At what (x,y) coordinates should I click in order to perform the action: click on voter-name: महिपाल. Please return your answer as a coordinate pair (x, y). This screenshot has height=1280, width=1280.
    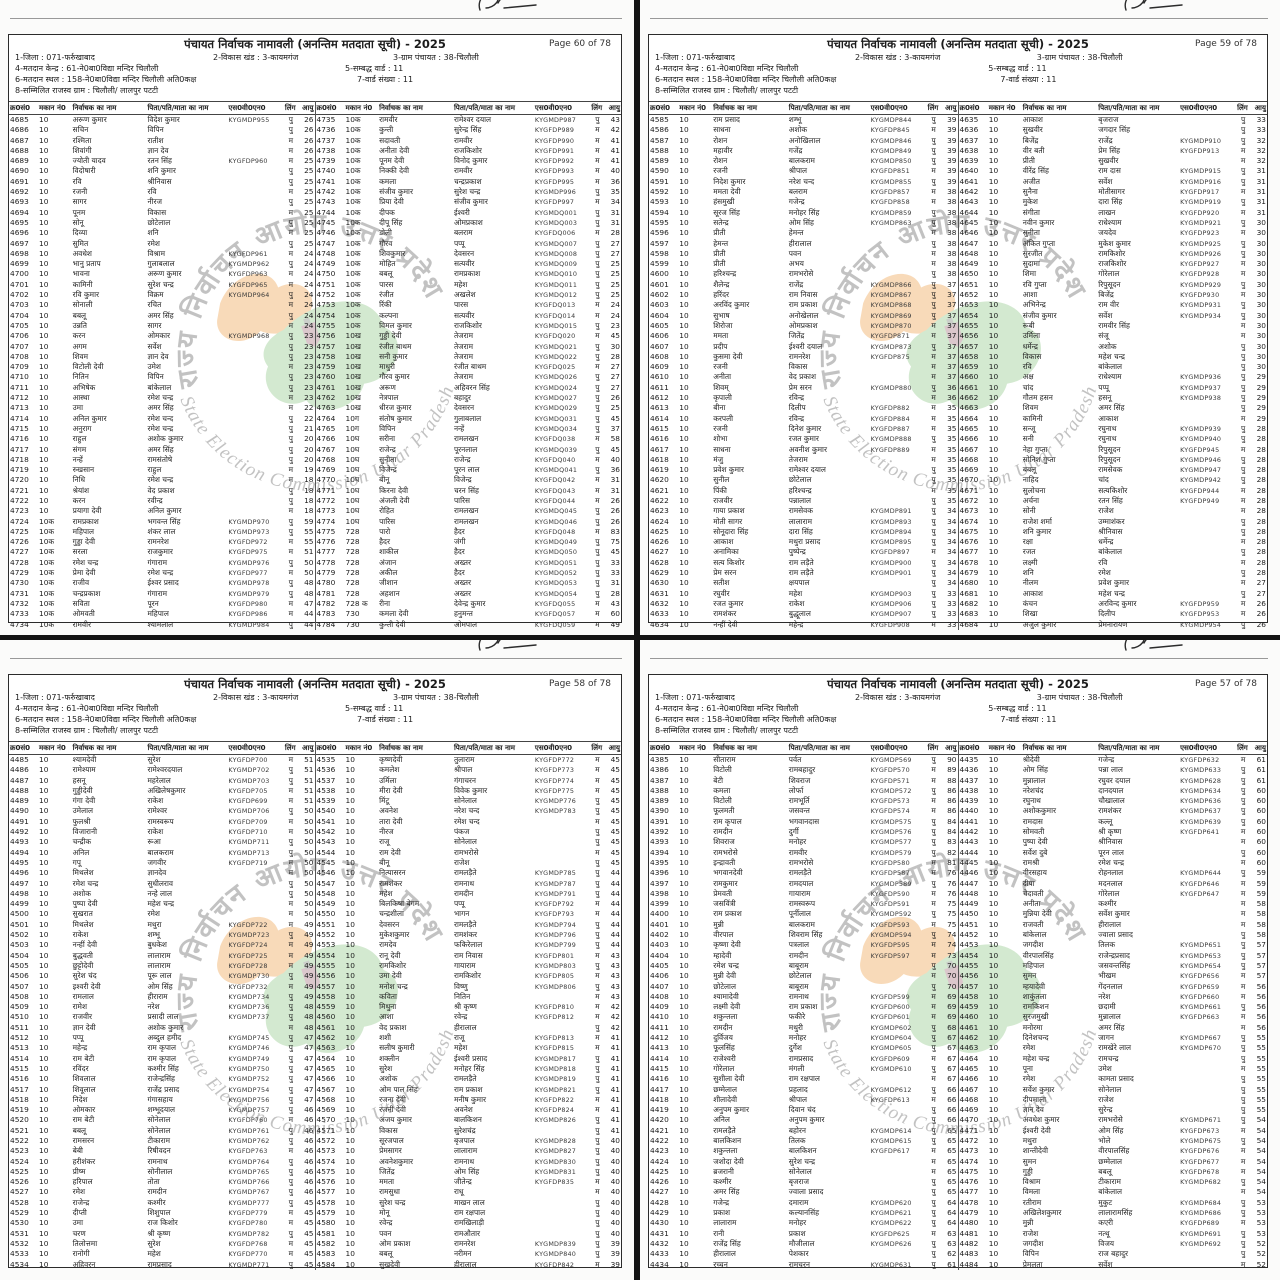
    Looking at the image, I should click on (83, 531).